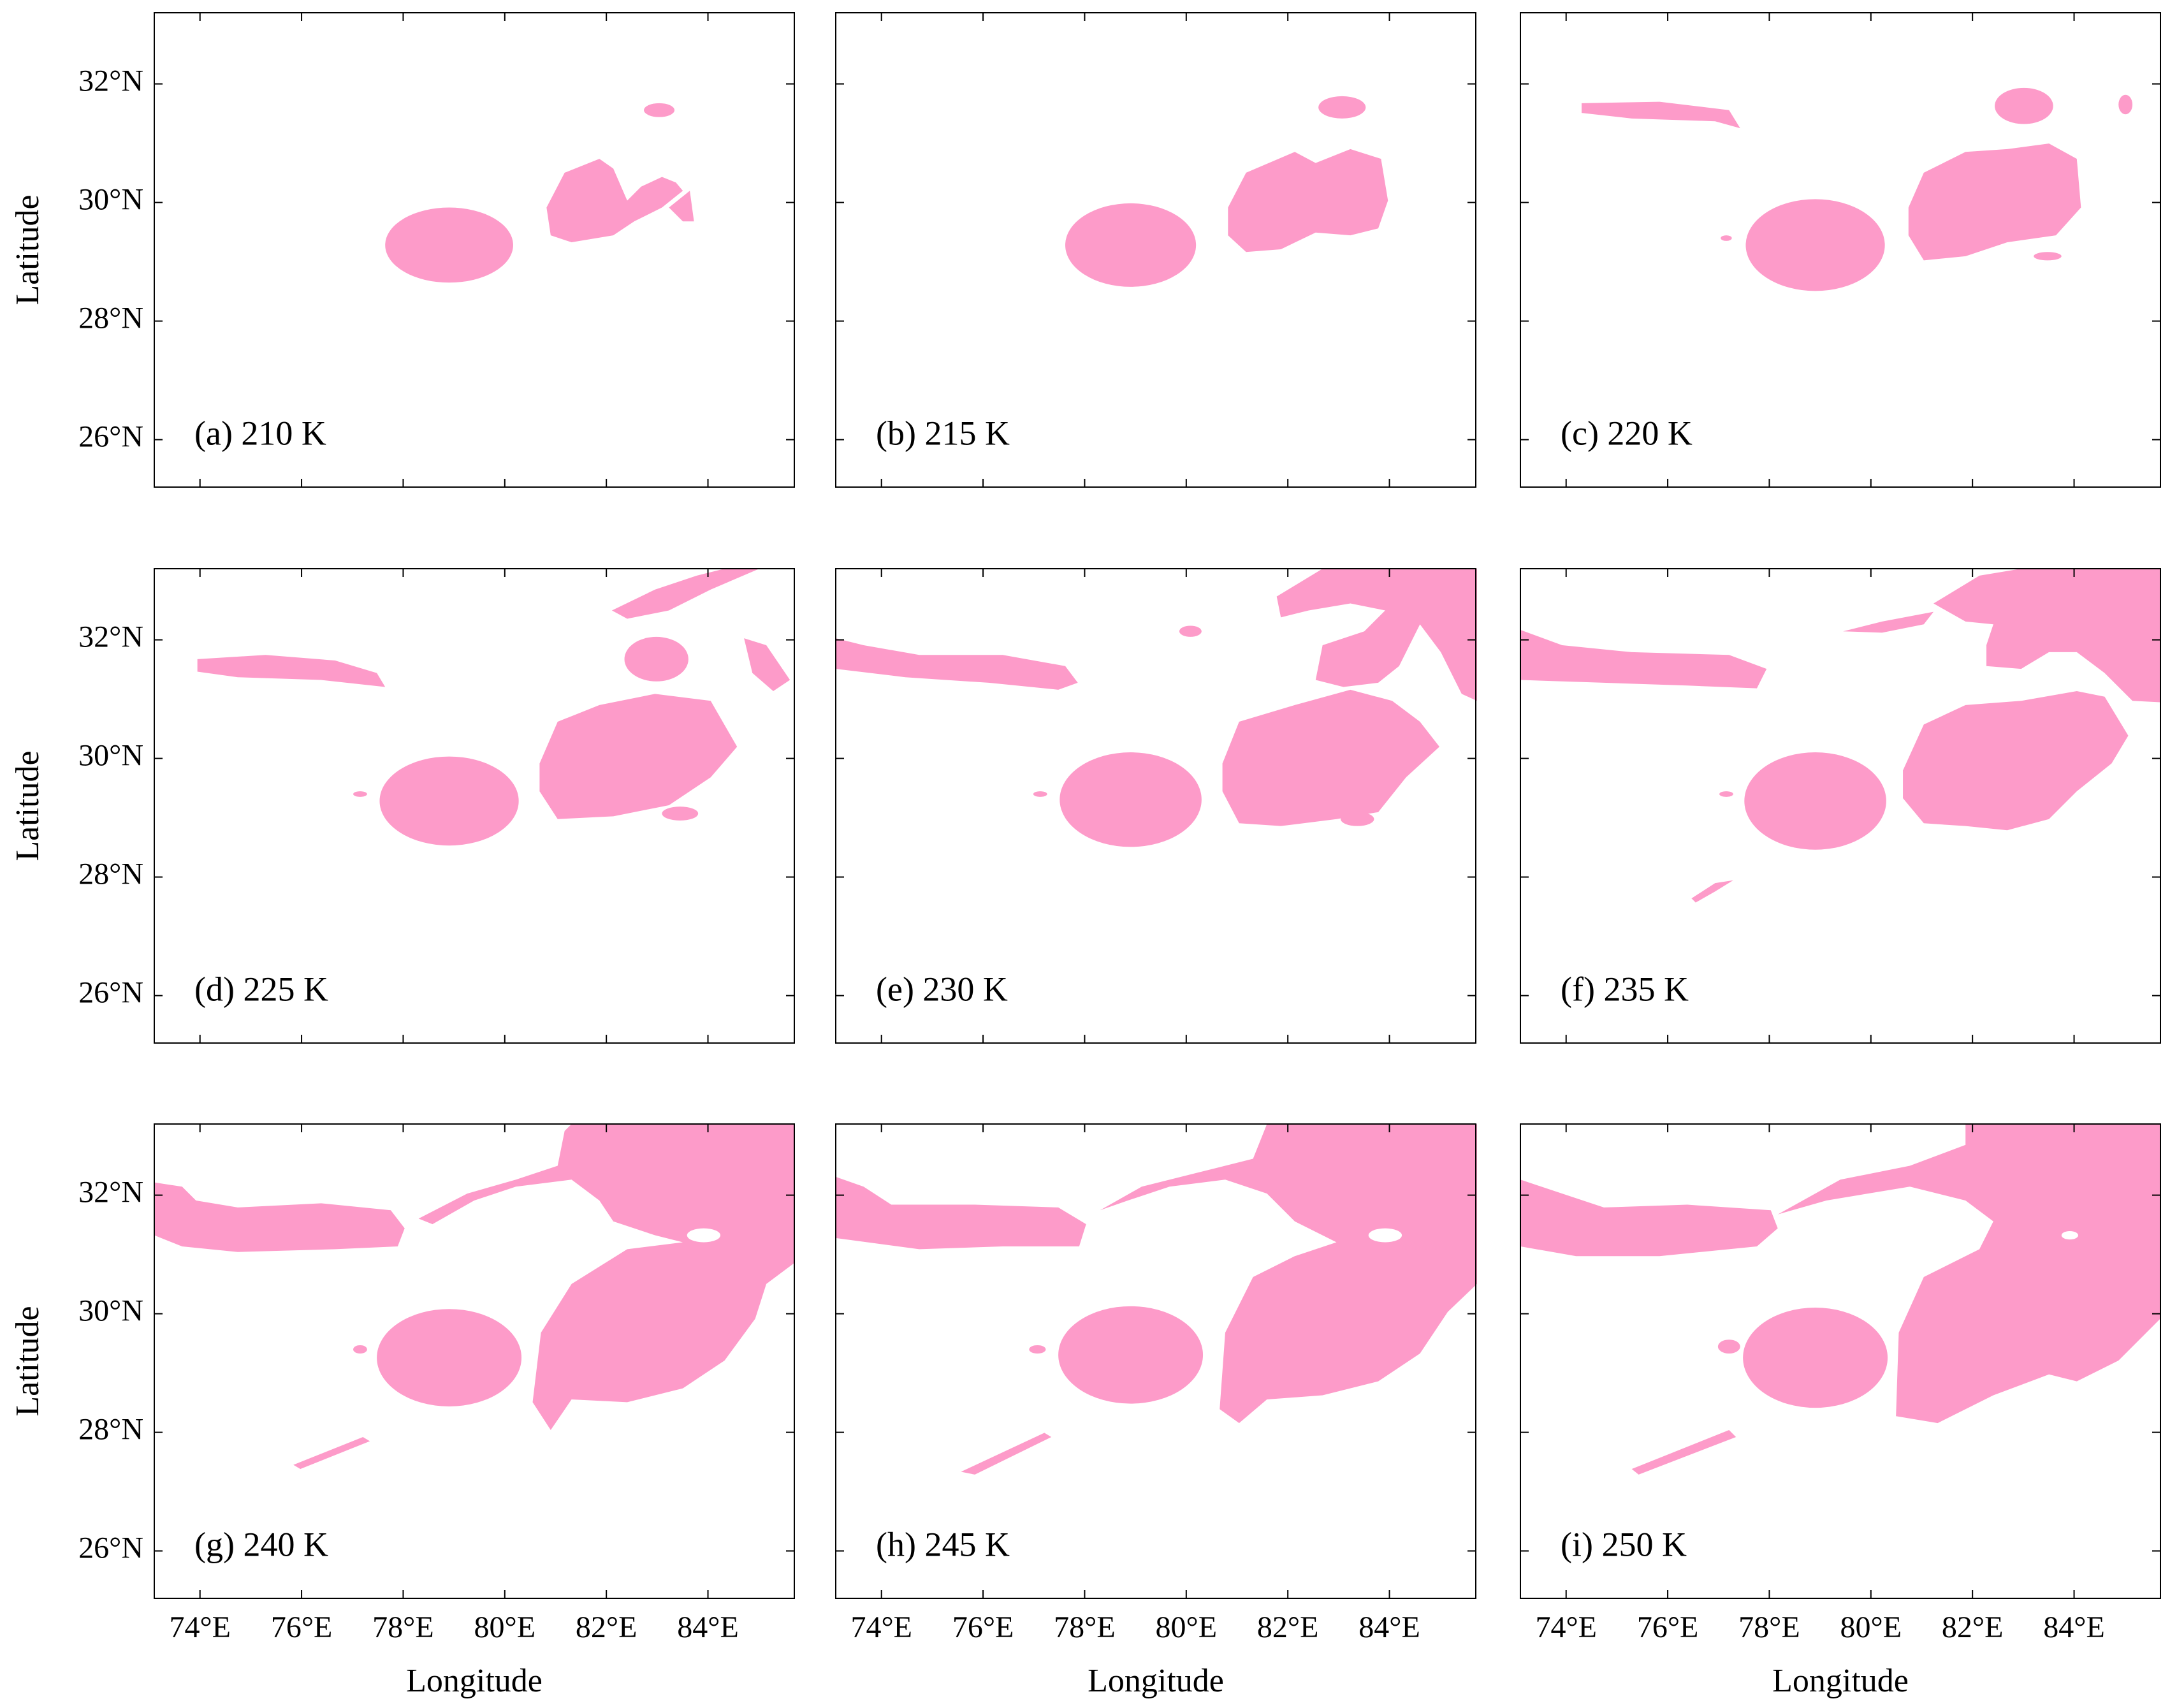  I want to click on x-tick-label: 76°E, so click(302, 1627).